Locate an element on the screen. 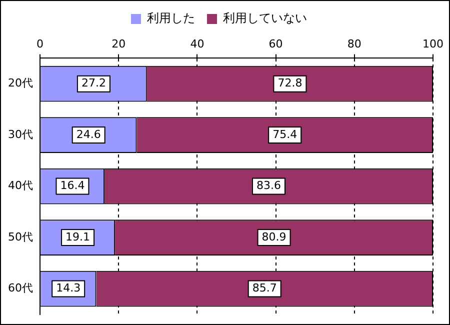 The image size is (450, 325). data-label: 72.8 is located at coordinates (290, 83).